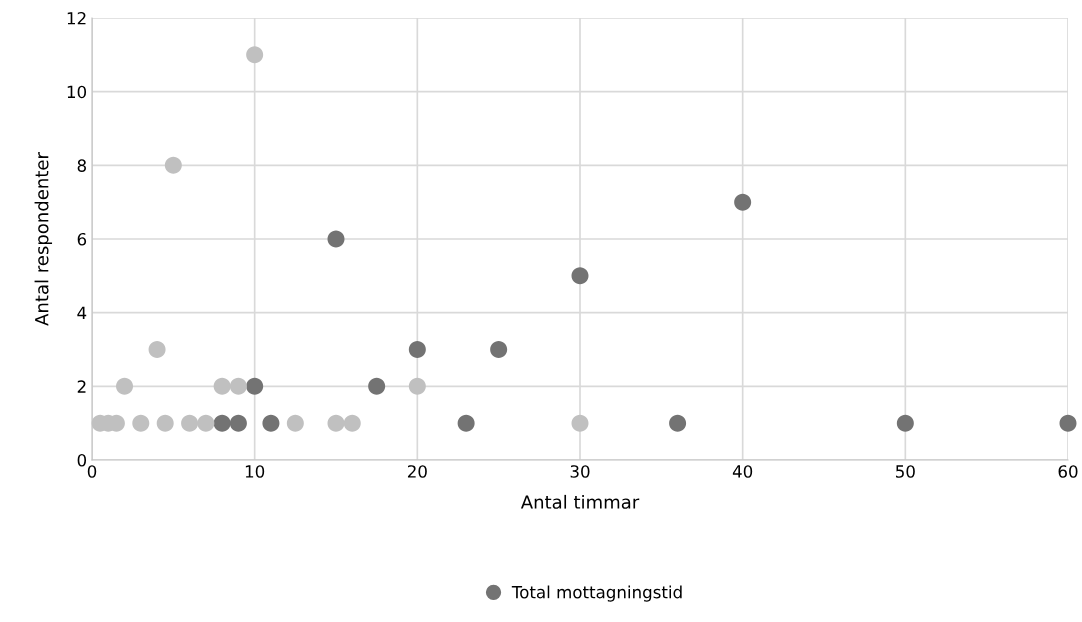 This screenshot has width=1082, height=622. What do you see at coordinates (77, 92) in the screenshot?
I see `y-tick-label: 10` at bounding box center [77, 92].